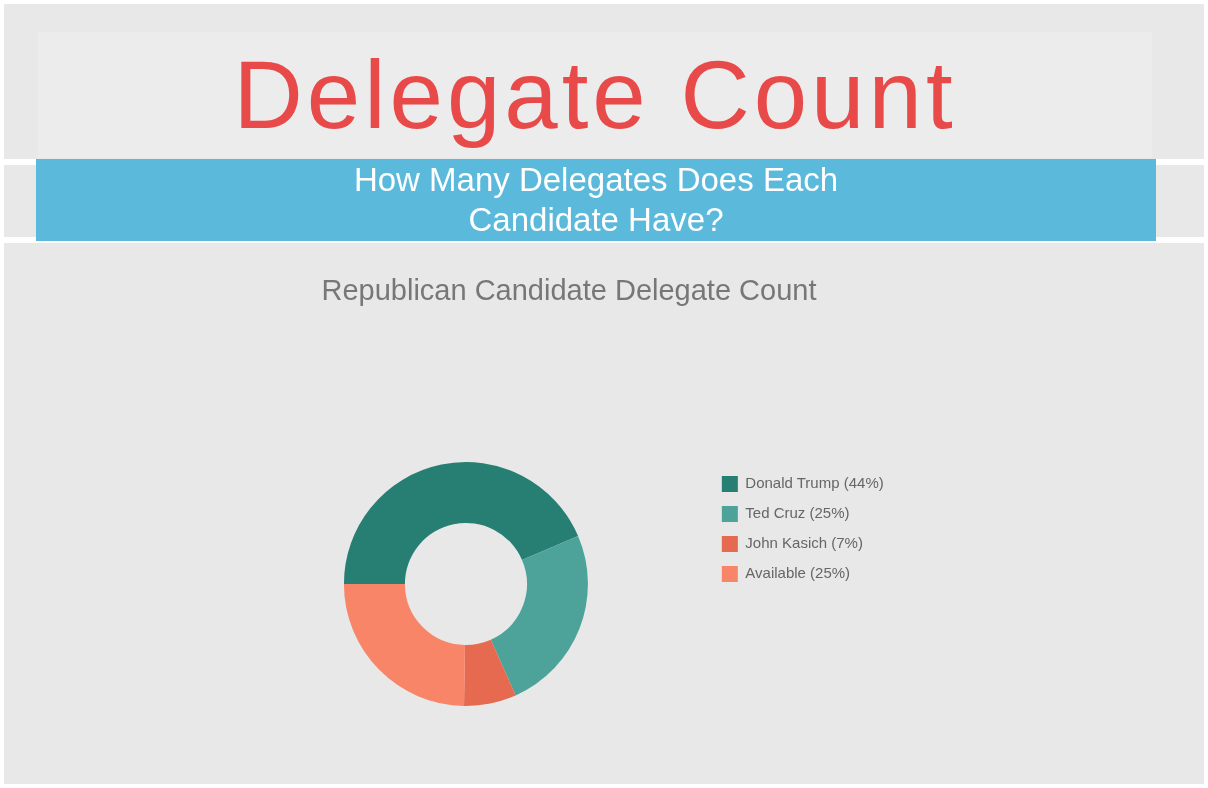 The height and width of the screenshot is (788, 1208). Describe the element at coordinates (797, 513) in the screenshot. I see `legend-label: Ted Cruz (25%)` at that location.